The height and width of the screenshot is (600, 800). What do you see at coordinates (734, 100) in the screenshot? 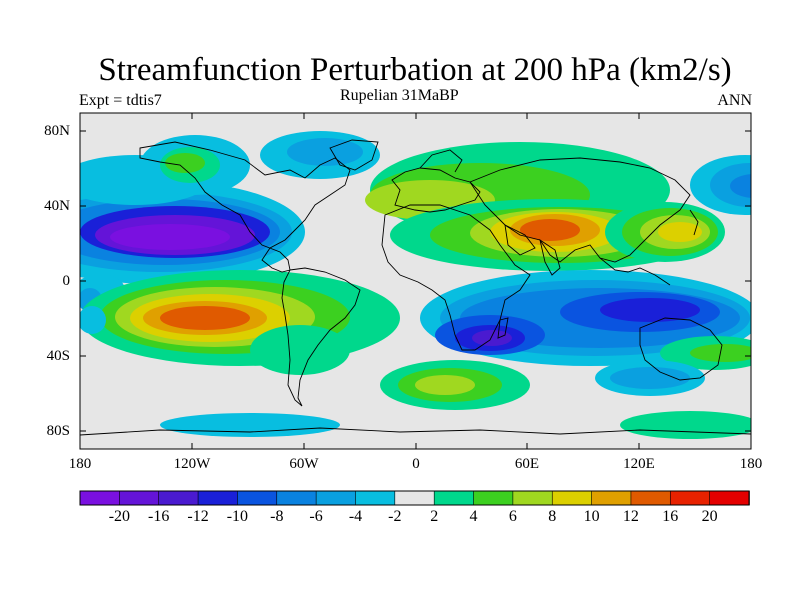
I see `season-label: ANN` at bounding box center [734, 100].